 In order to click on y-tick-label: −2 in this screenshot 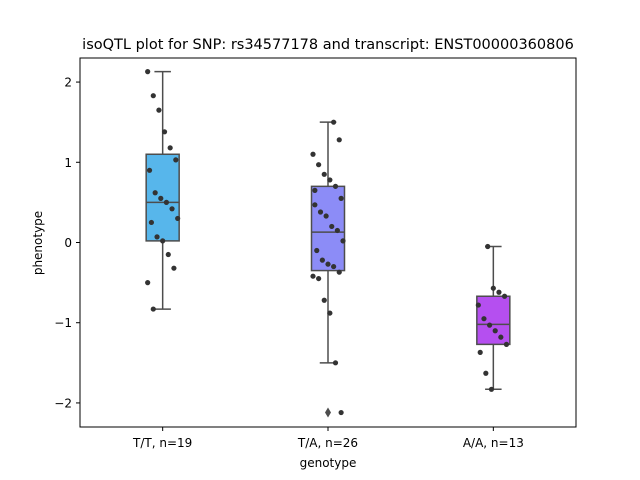, I will do `click(63, 403)`.